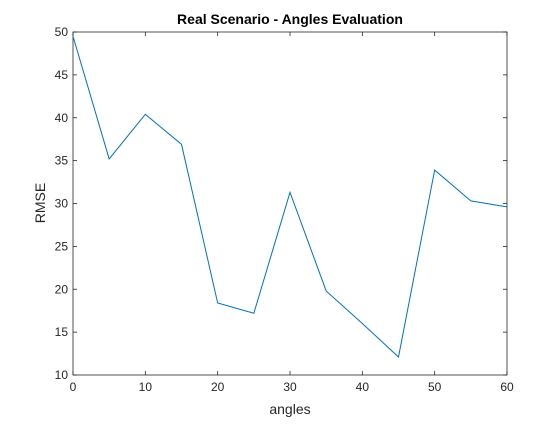 The height and width of the screenshot is (425, 560). I want to click on y-tick-label: 30, so click(62, 204).